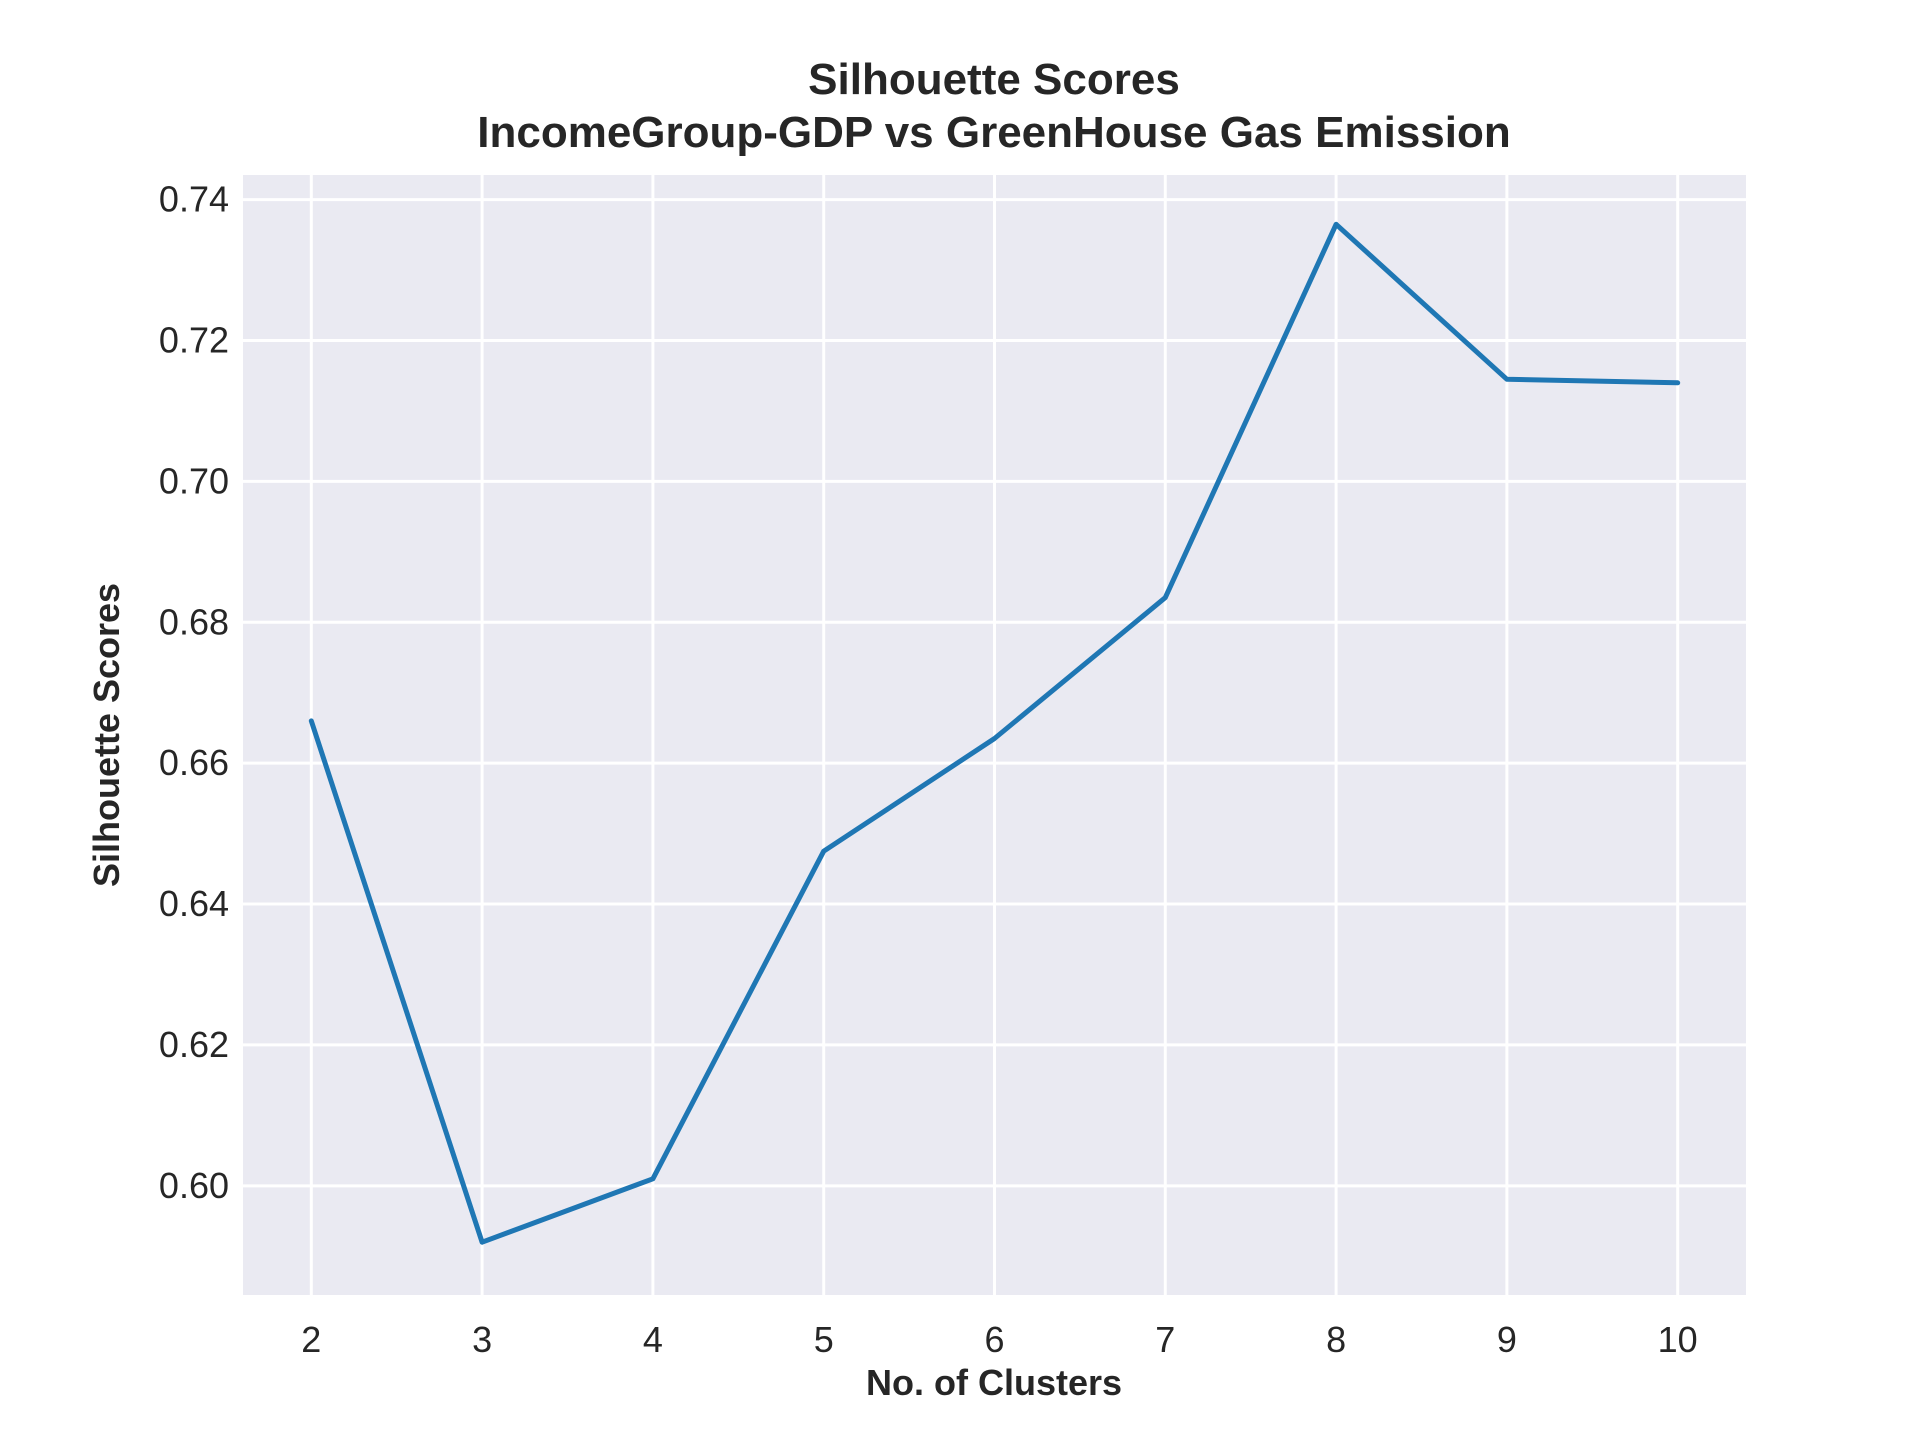 The image size is (1920, 1440). I want to click on x-tick-label: 5, so click(824, 1339).